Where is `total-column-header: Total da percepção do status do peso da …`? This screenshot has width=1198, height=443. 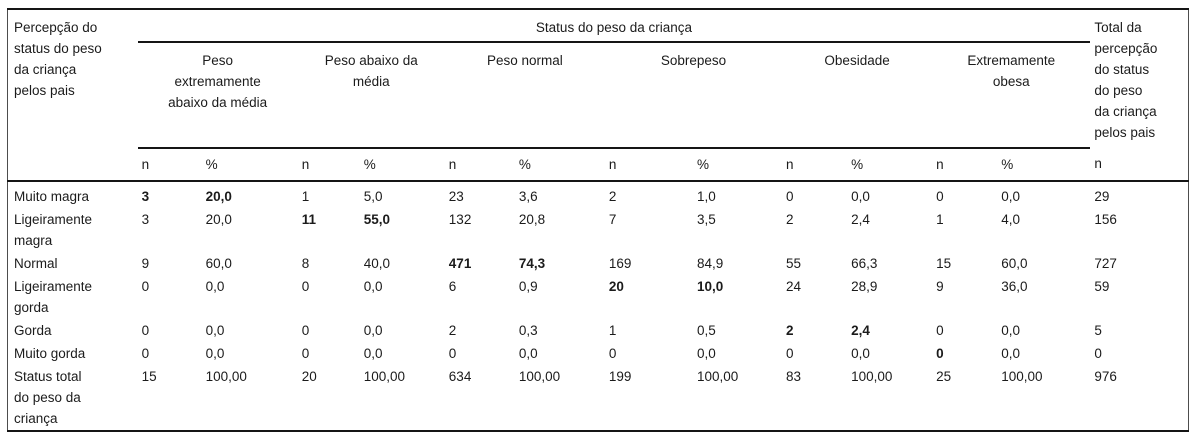 total-column-header: Total da percepção do status do peso da … is located at coordinates (1126, 80).